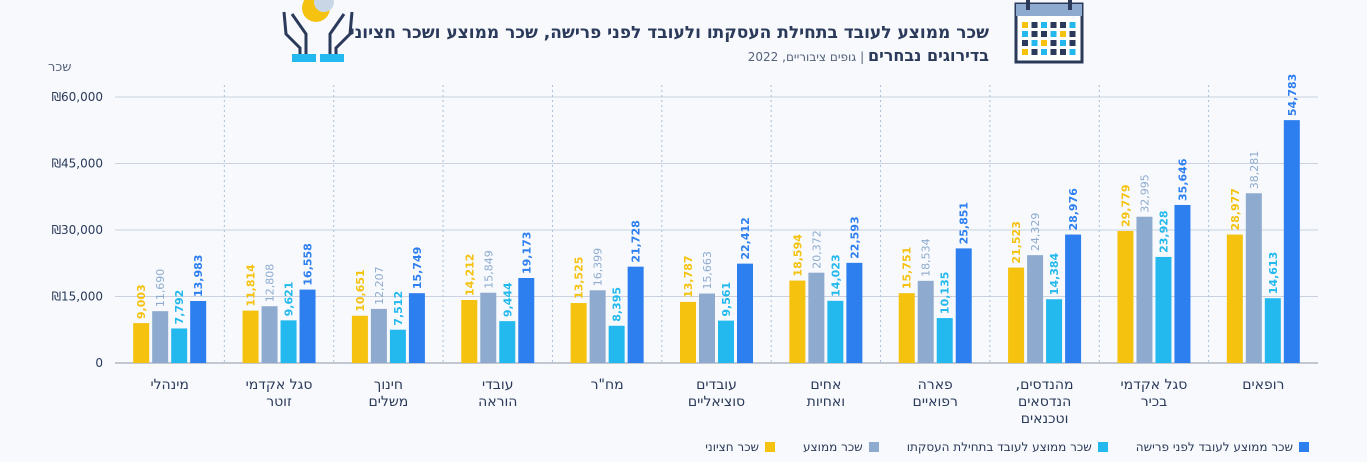 This screenshot has width=1367, height=462. Describe the element at coordinates (179, 307) in the screenshot. I see `data-label: 7,792` at that location.